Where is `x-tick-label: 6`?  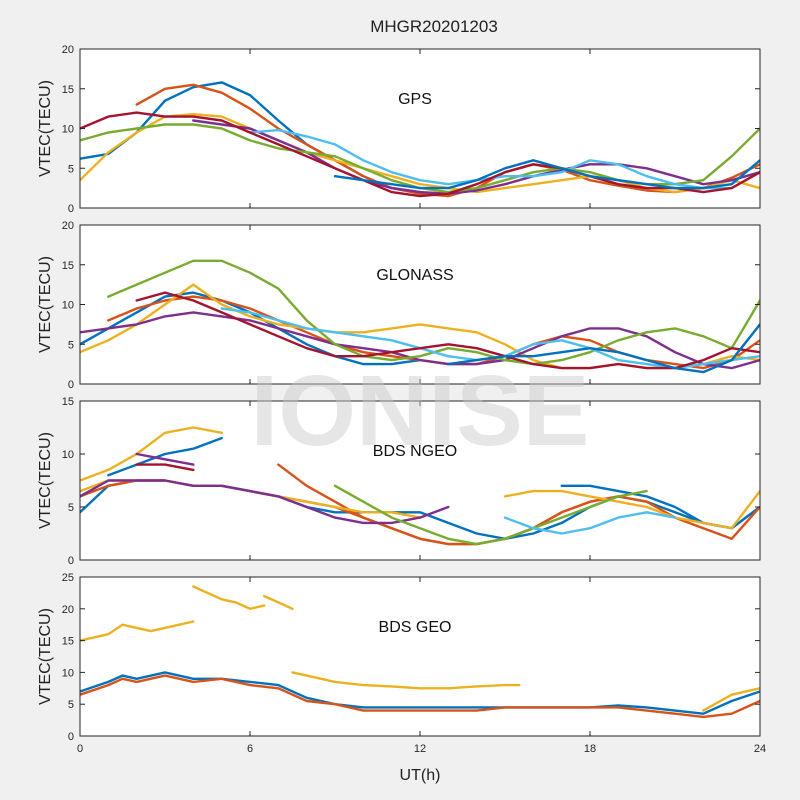
x-tick-label: 6 is located at coordinates (250, 749).